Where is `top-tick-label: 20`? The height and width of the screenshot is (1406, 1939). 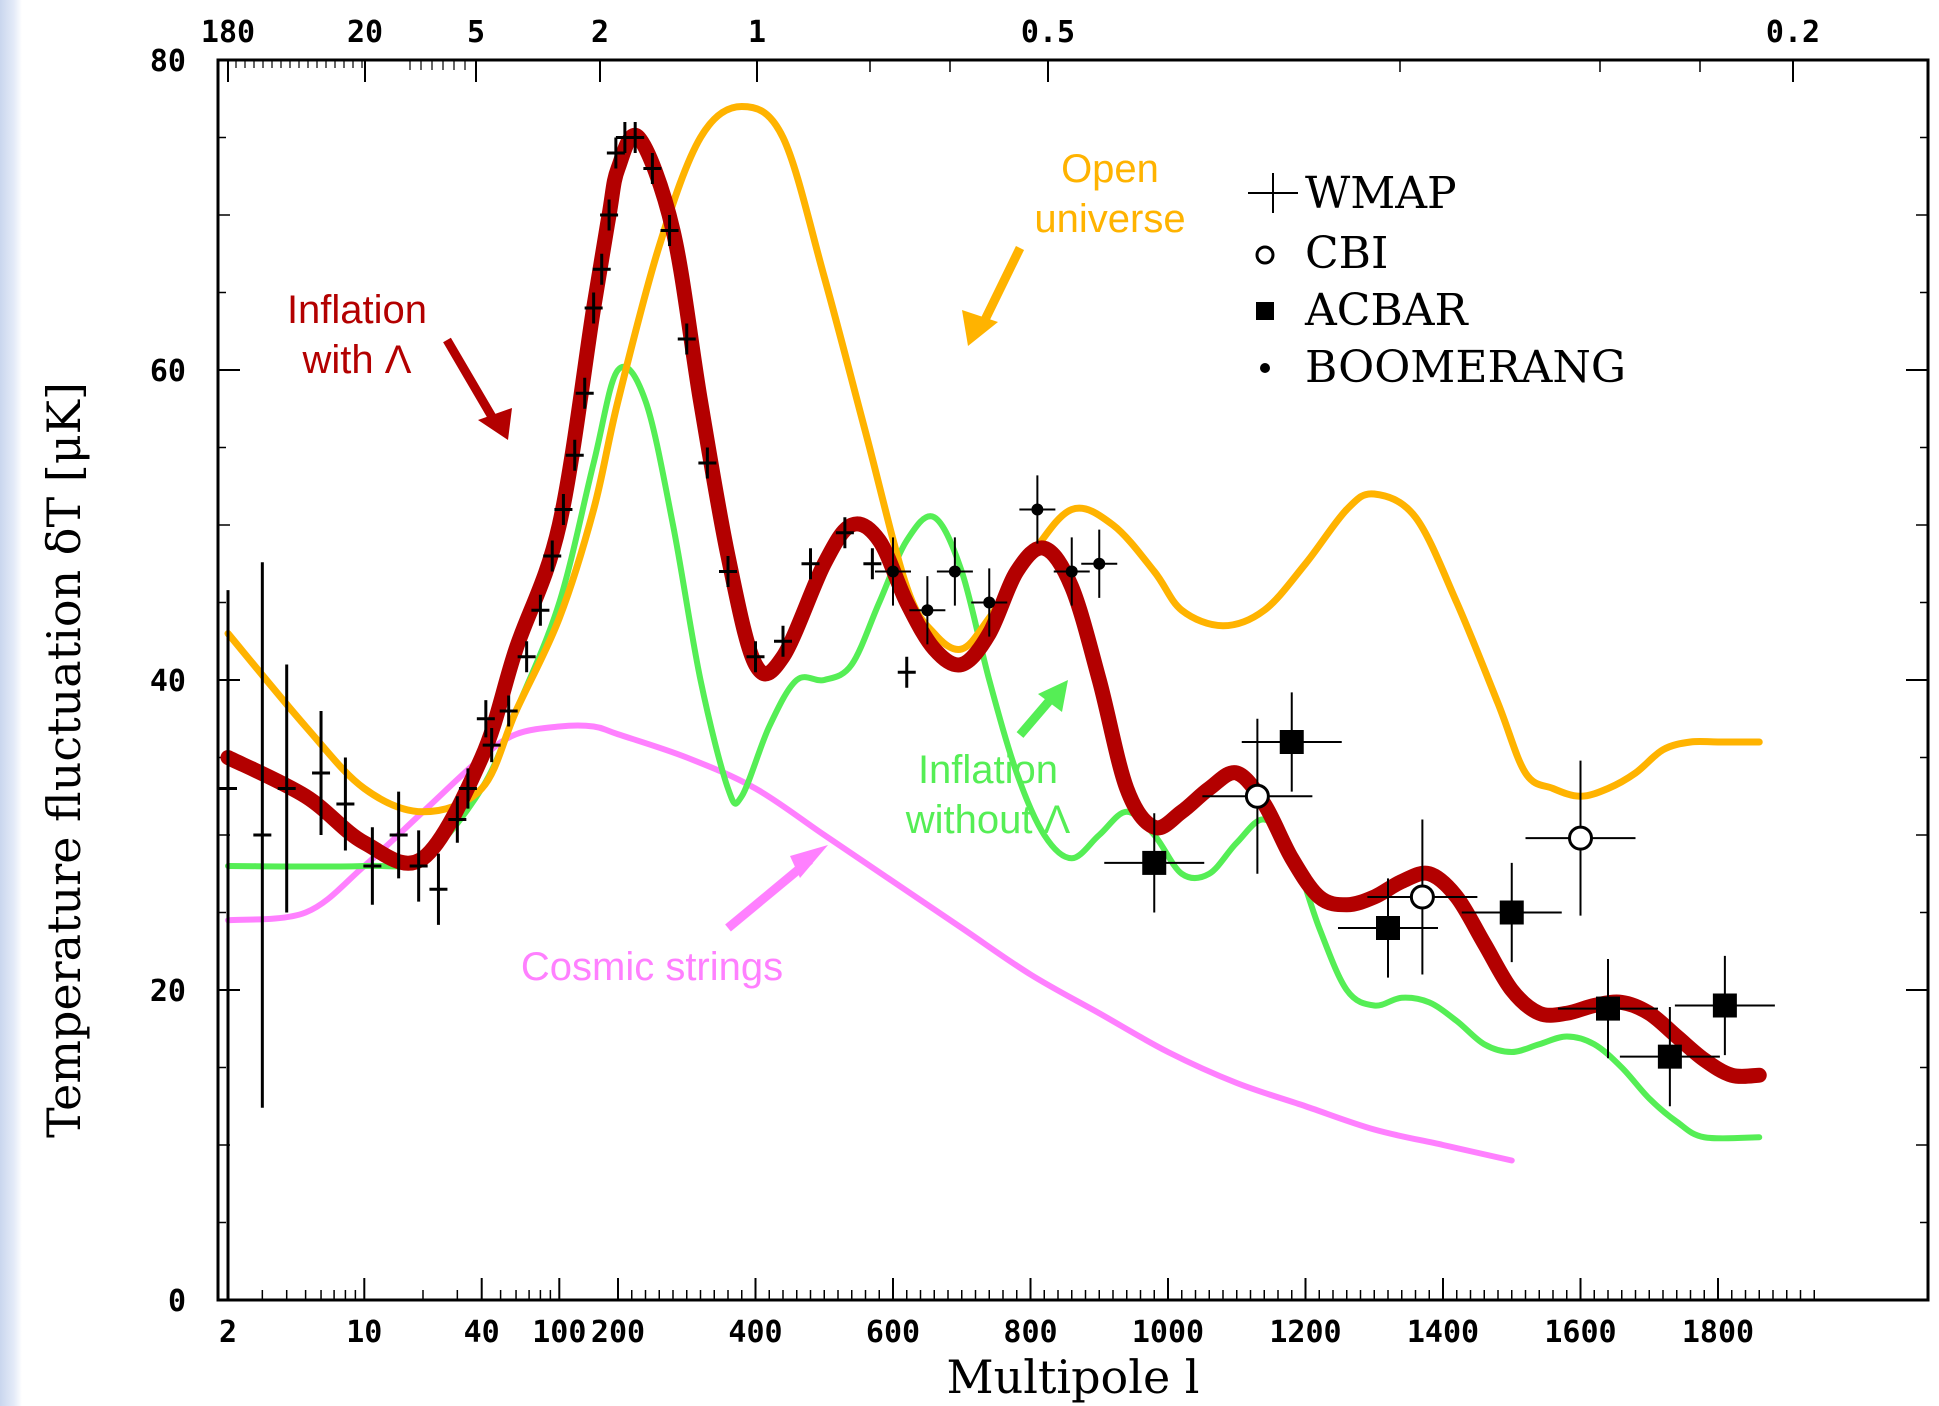
top-tick-label: 20 is located at coordinates (365, 32).